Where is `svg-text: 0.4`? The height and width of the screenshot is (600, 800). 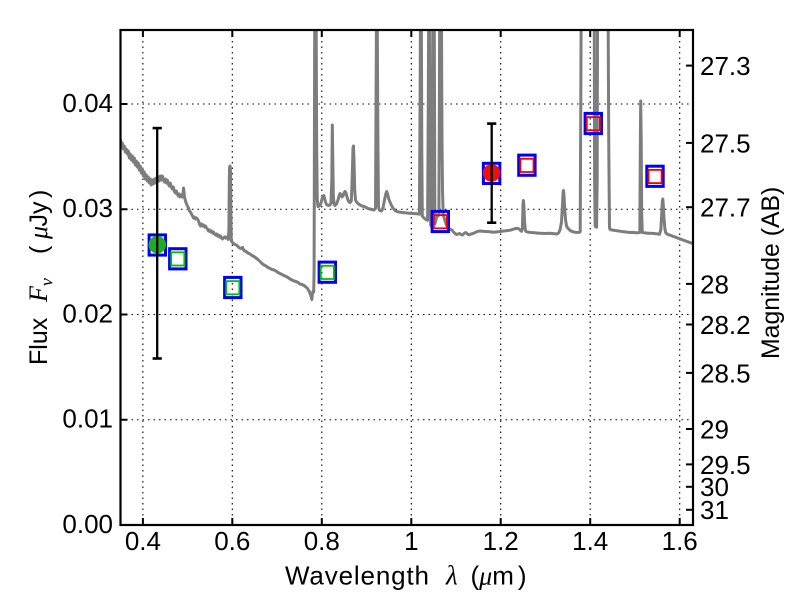
svg-text: 0.4 is located at coordinates (143, 541).